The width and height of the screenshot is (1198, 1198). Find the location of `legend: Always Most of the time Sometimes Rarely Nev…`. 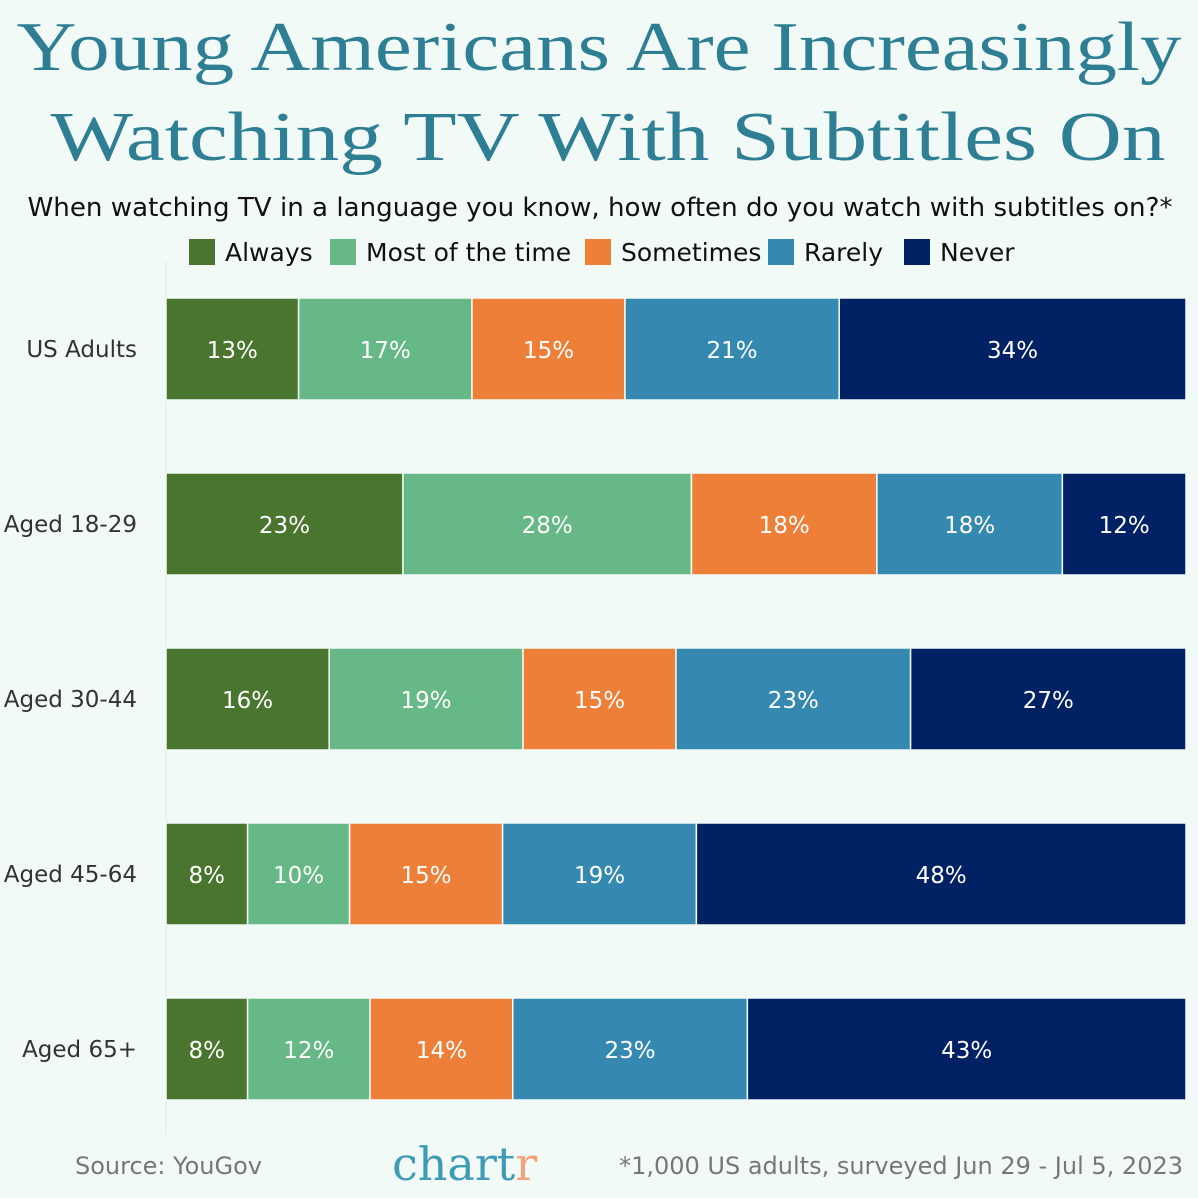

legend: Always Most of the time Sometimes Rarely Nev… is located at coordinates (602, 252).